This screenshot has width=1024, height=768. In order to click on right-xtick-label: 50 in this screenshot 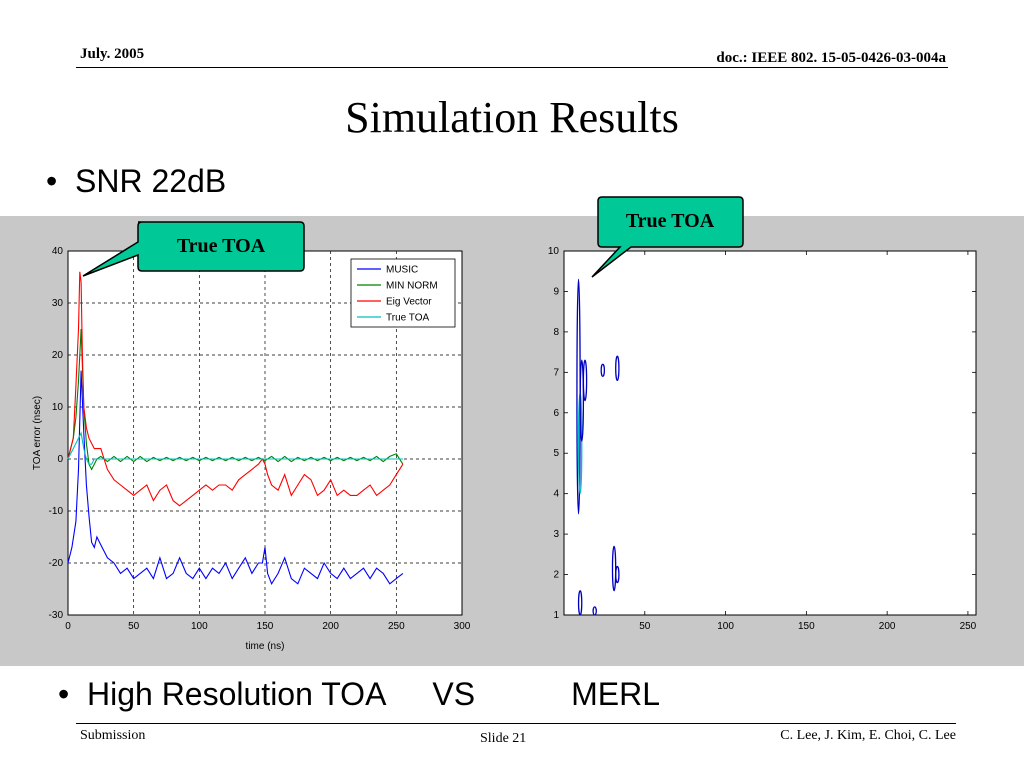, I will do `click(645, 626)`.